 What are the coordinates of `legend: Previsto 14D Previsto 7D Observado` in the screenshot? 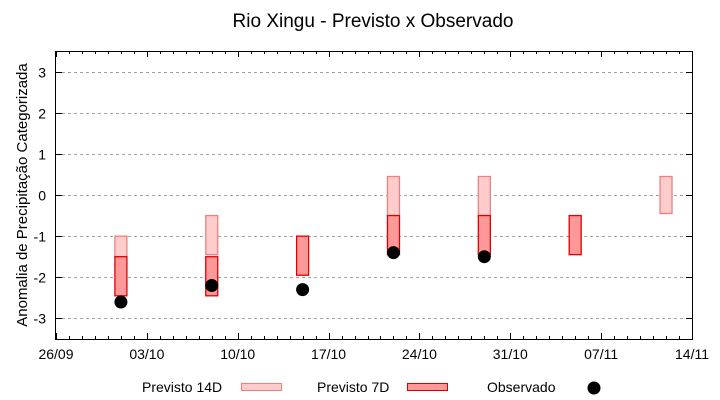 It's located at (371, 387).